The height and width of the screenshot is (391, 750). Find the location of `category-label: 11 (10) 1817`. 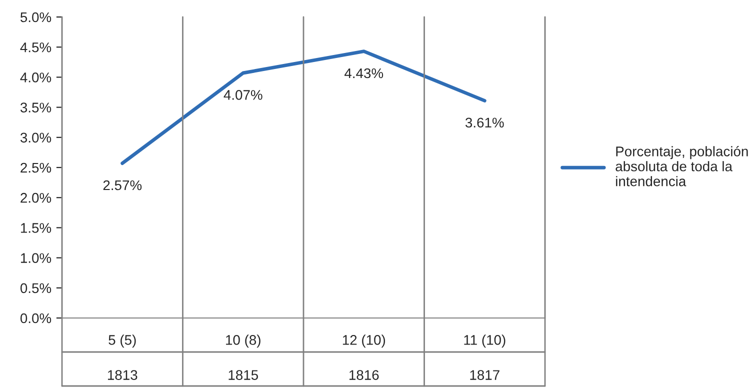

category-label: 11 (10) 1817 is located at coordinates (485, 357).